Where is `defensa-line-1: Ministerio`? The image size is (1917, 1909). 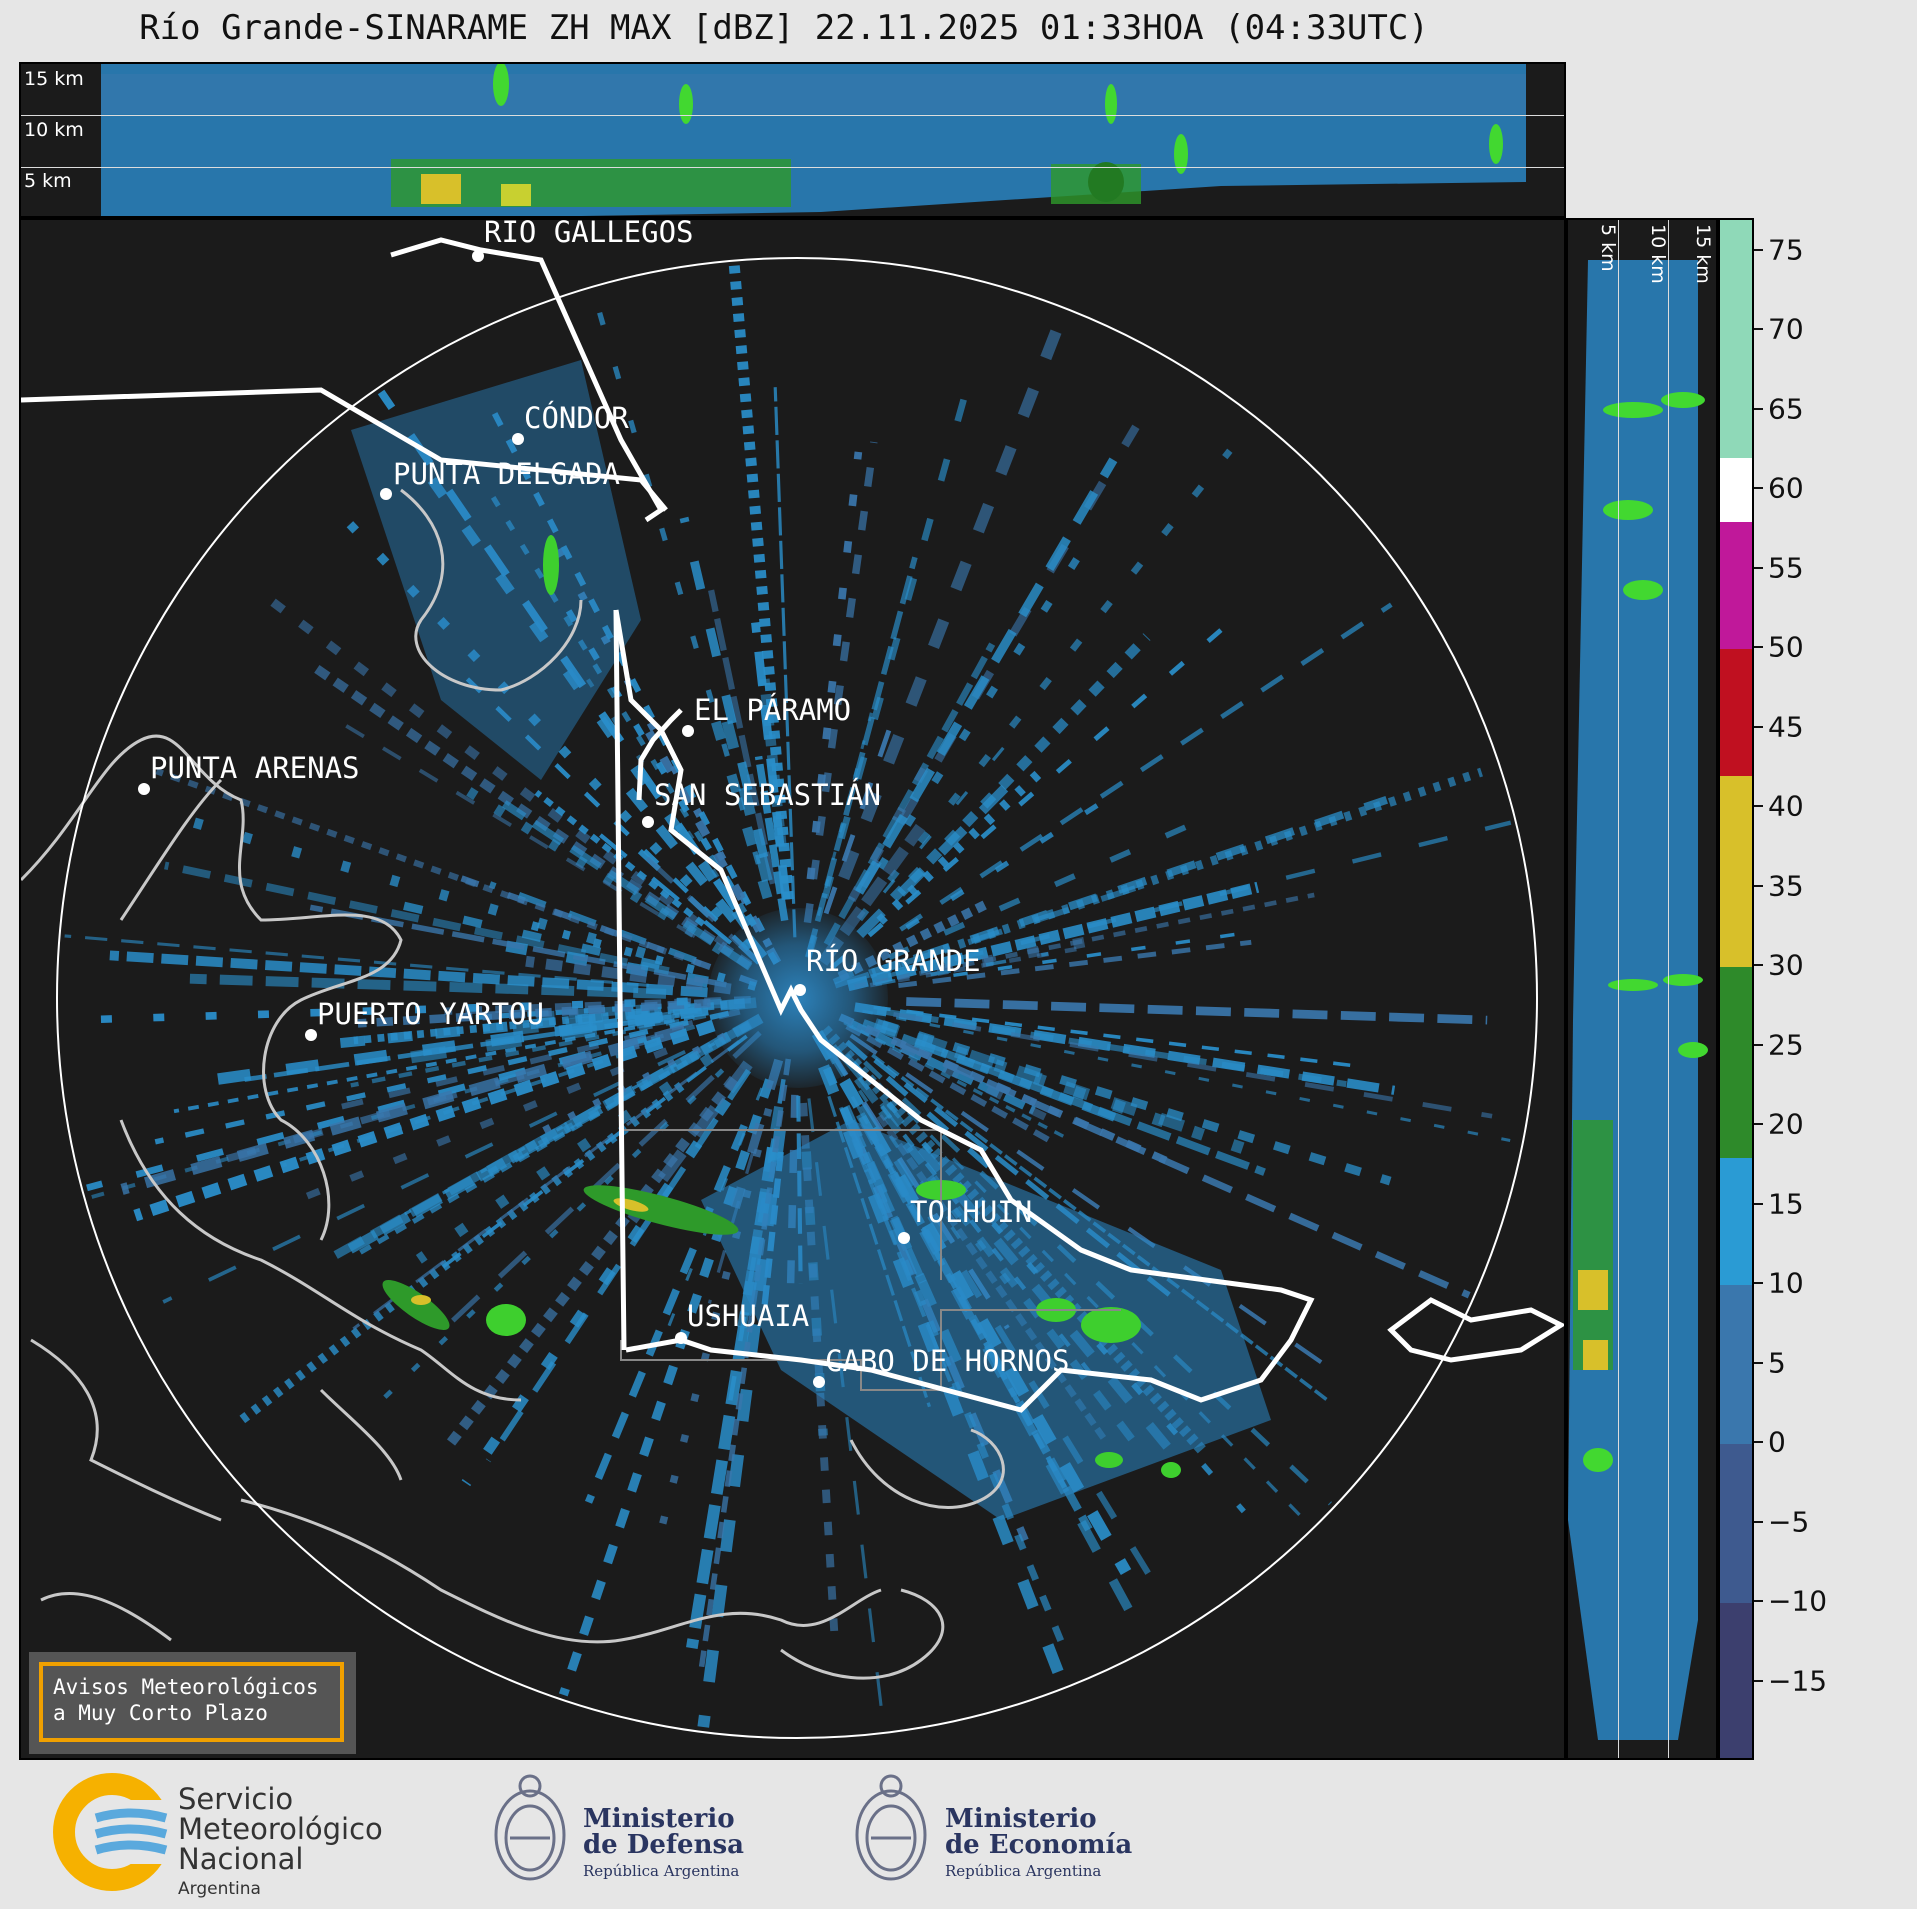
defensa-line-1: Ministerio is located at coordinates (659, 1819).